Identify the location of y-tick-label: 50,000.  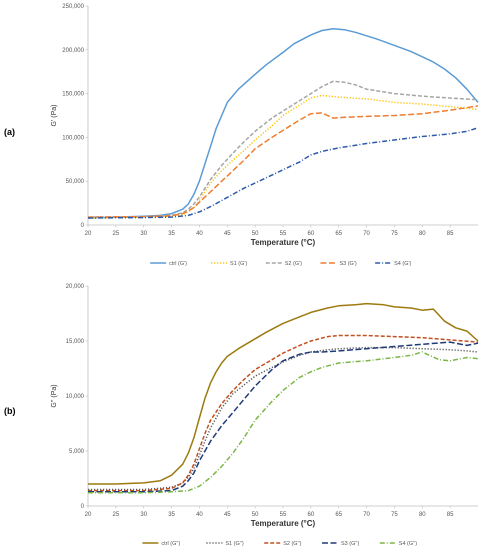
(75, 182).